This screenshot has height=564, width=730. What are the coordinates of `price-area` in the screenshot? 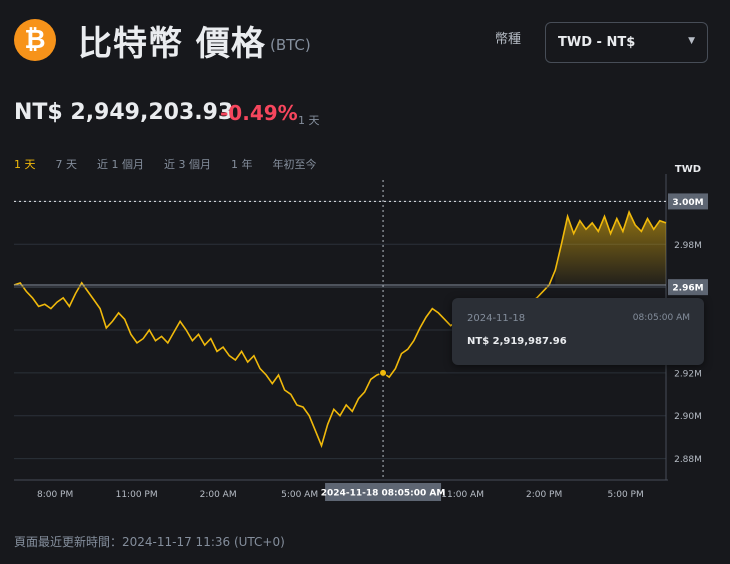 It's located at (610, 248).